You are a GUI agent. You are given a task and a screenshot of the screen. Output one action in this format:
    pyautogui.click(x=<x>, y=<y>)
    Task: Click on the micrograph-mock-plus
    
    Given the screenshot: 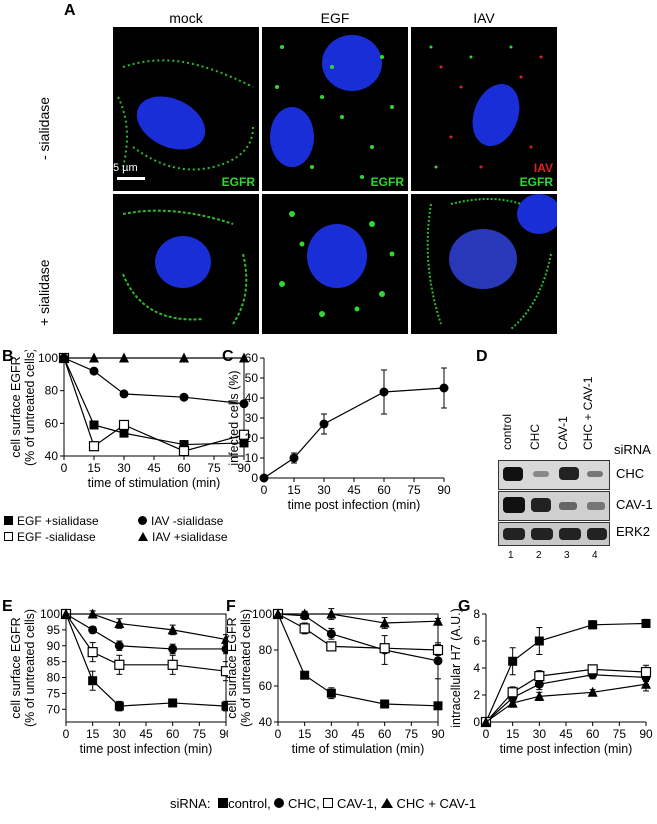 What is the action you would take?
    pyautogui.click(x=186, y=264)
    